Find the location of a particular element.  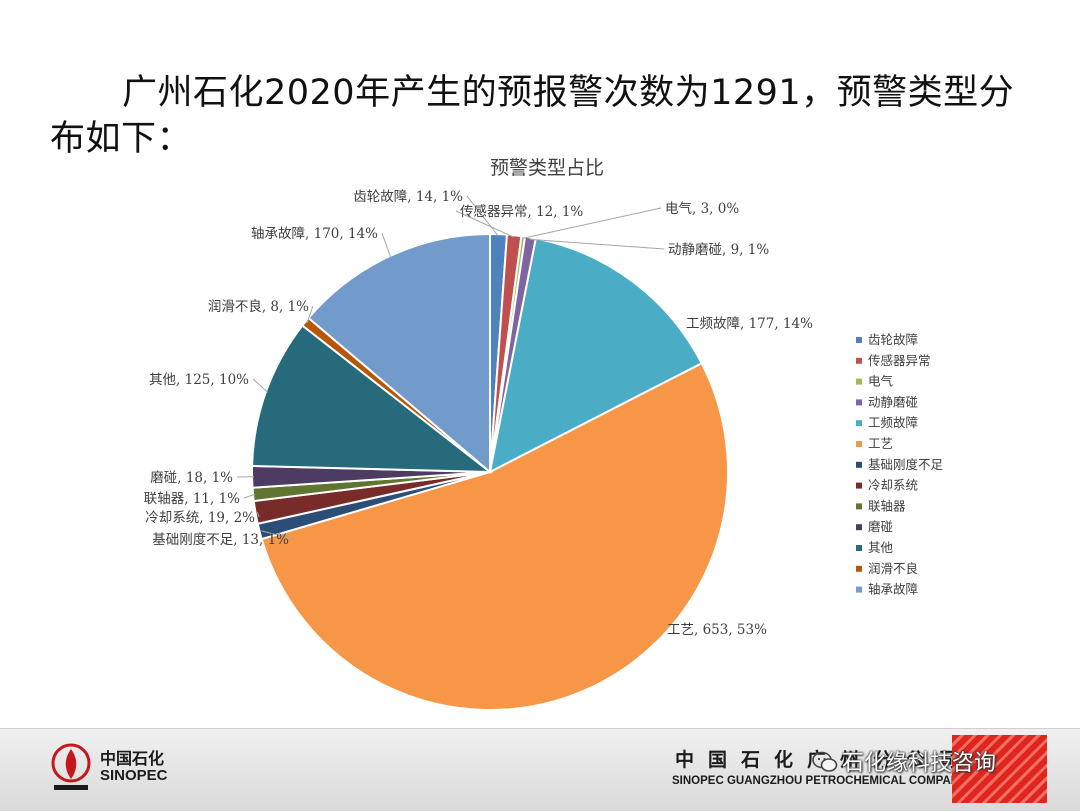

slice-3-label: 电气, 3, 0% is located at coordinates (702, 209).